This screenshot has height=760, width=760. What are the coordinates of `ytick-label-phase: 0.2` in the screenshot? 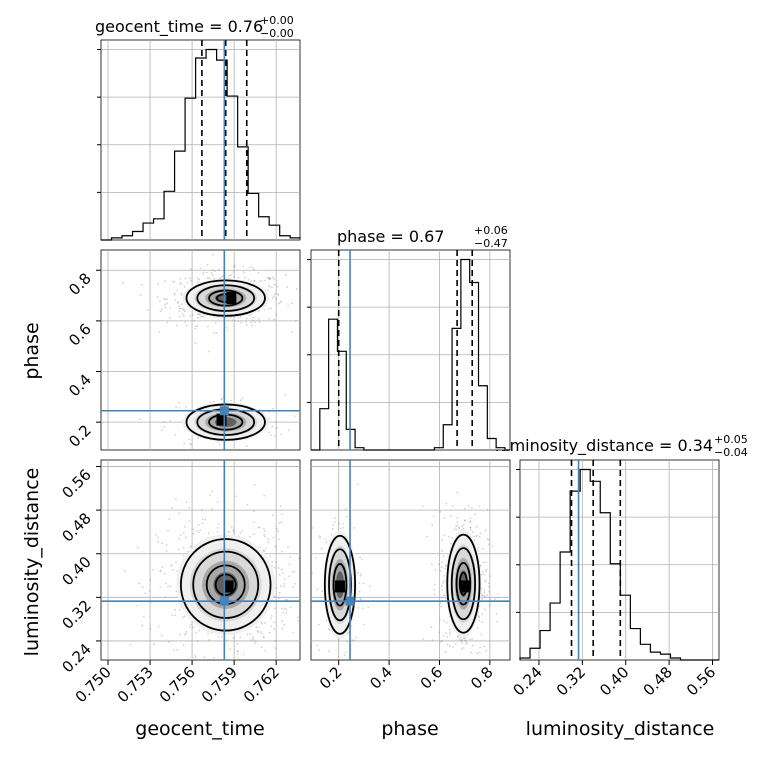 It's located at (80, 436).